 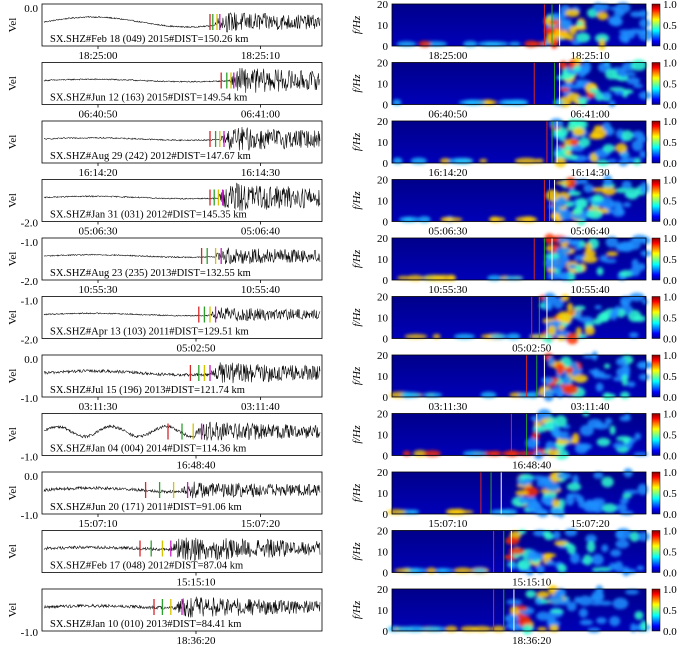 I want to click on colorbar-tick-label: 0.0, so click(x=670, y=281).